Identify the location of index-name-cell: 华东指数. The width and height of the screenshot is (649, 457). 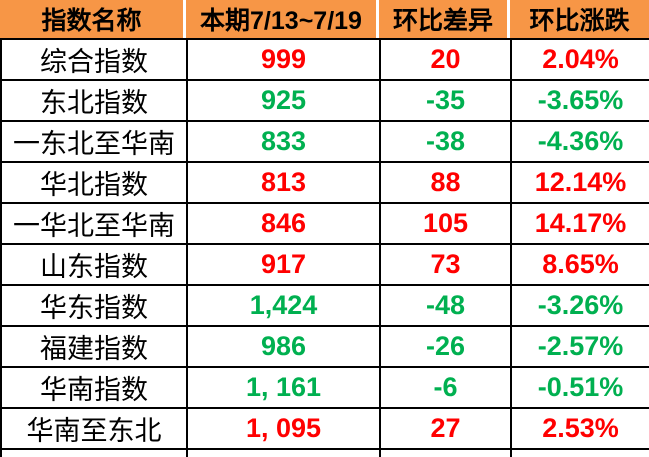
(95, 306).